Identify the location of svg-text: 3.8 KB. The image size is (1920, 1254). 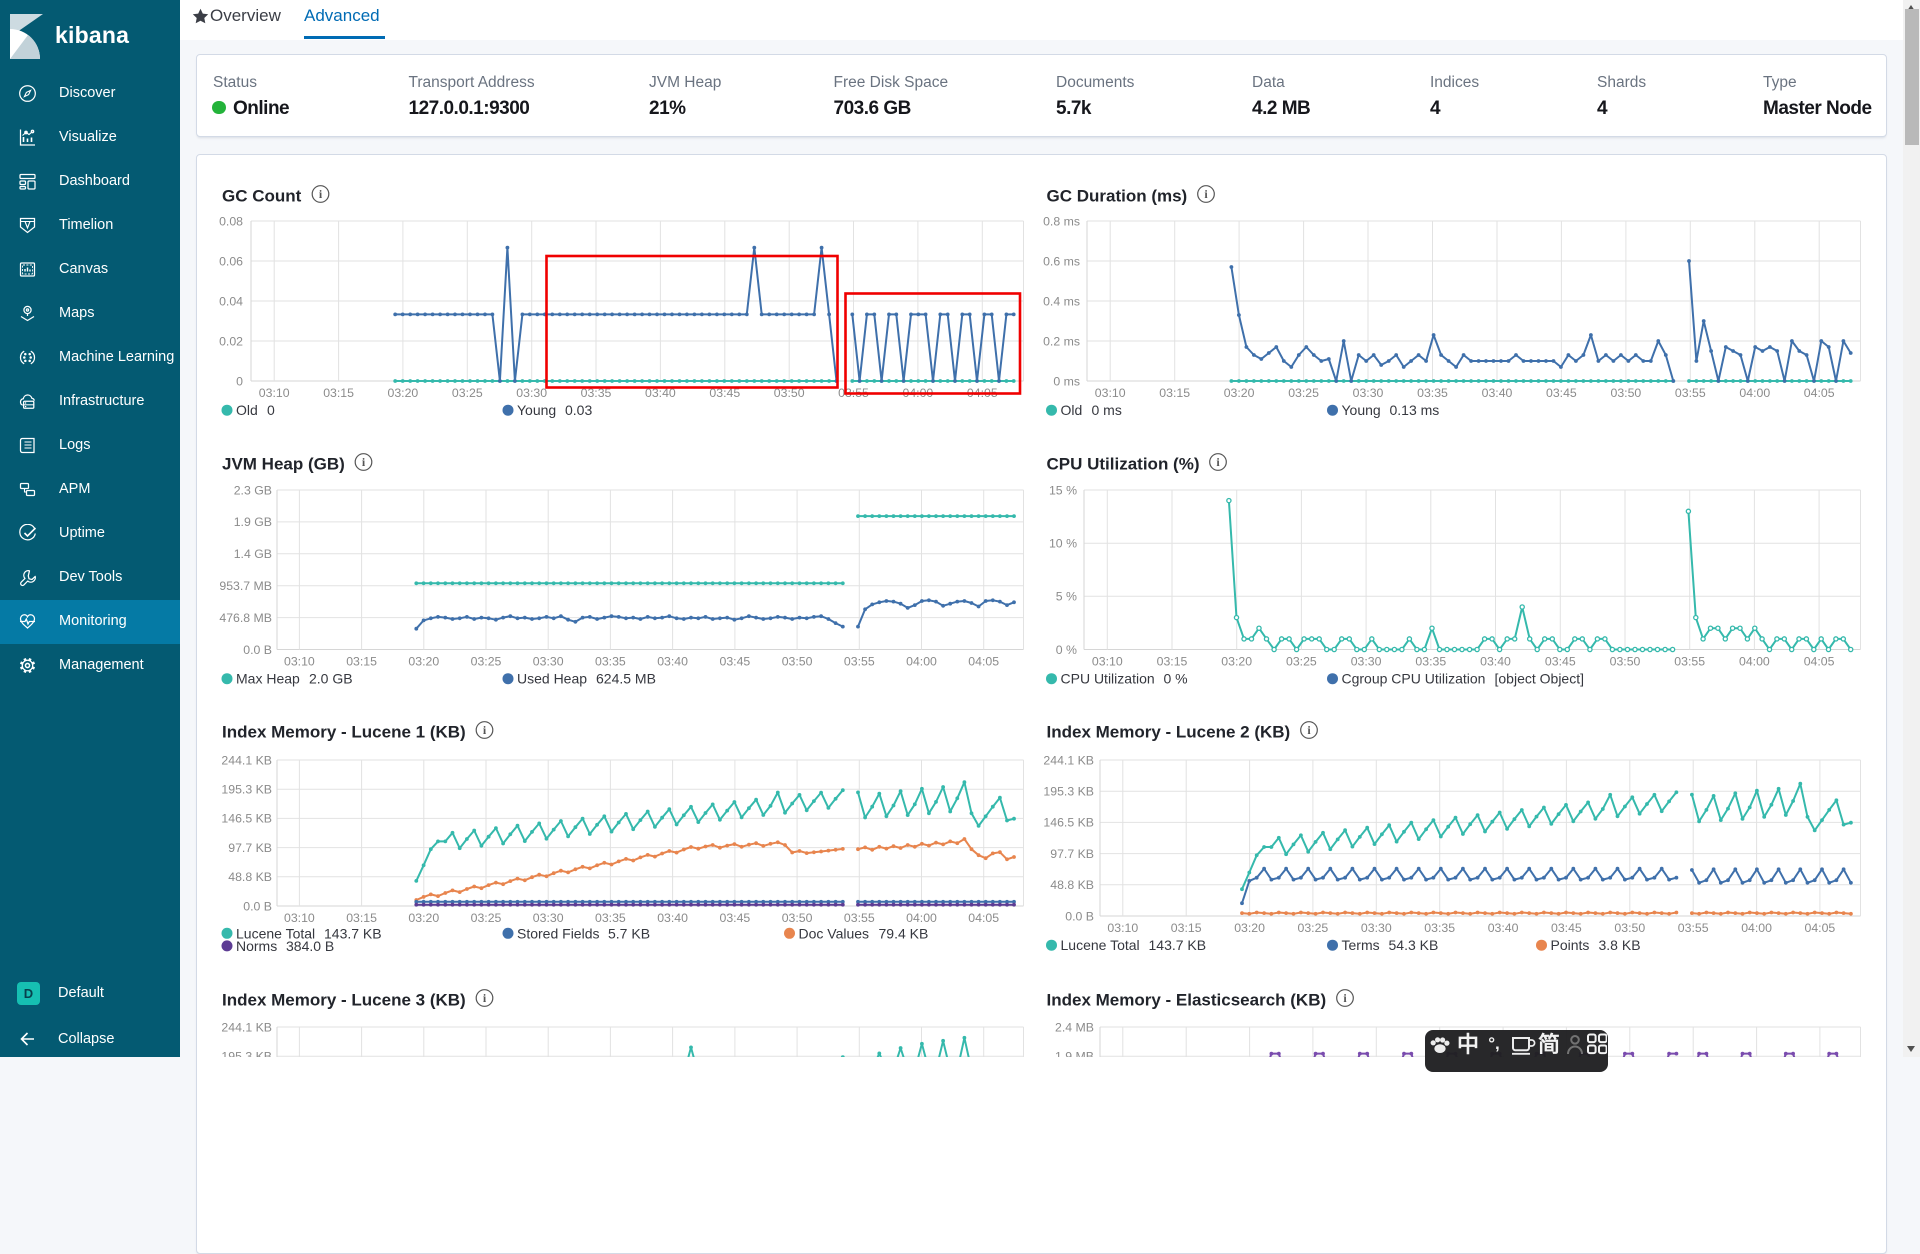
(1620, 945).